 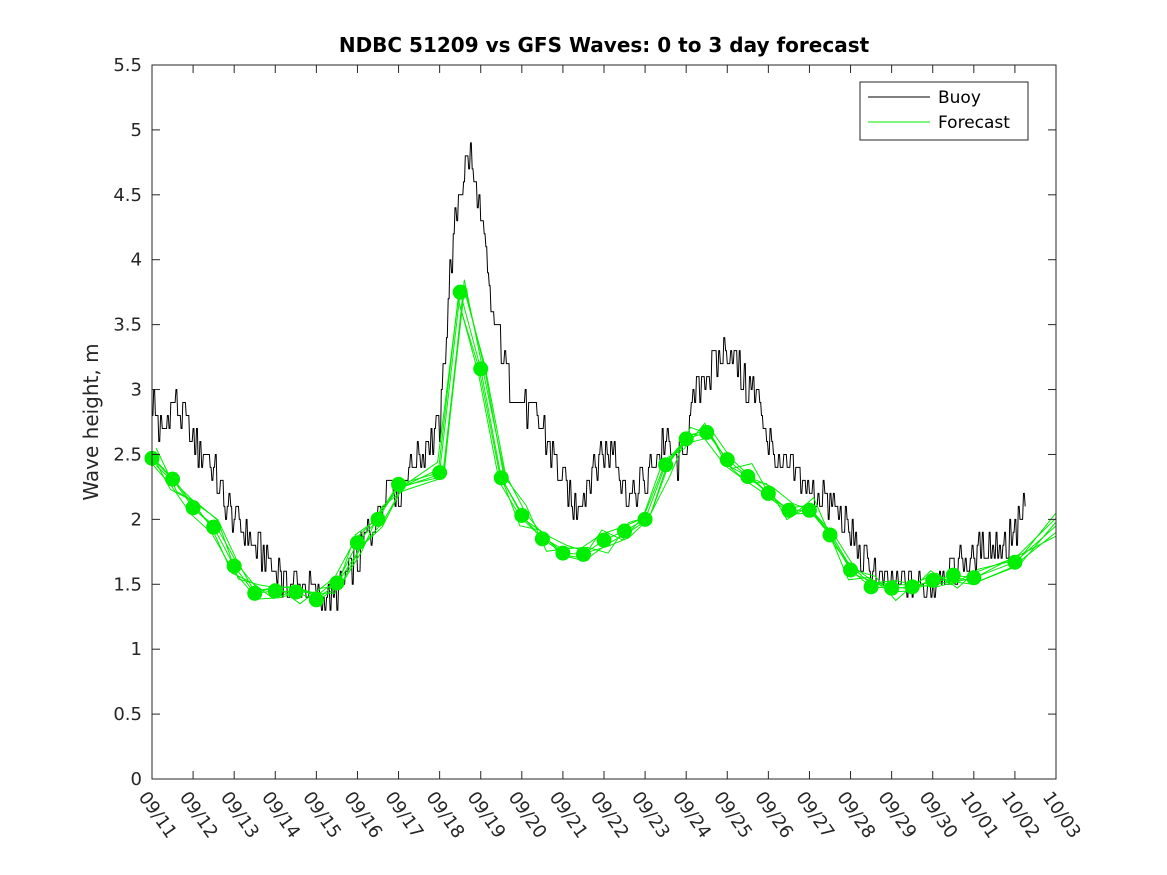 What do you see at coordinates (127, 584) in the screenshot?
I see `y-tick-label: 1.5` at bounding box center [127, 584].